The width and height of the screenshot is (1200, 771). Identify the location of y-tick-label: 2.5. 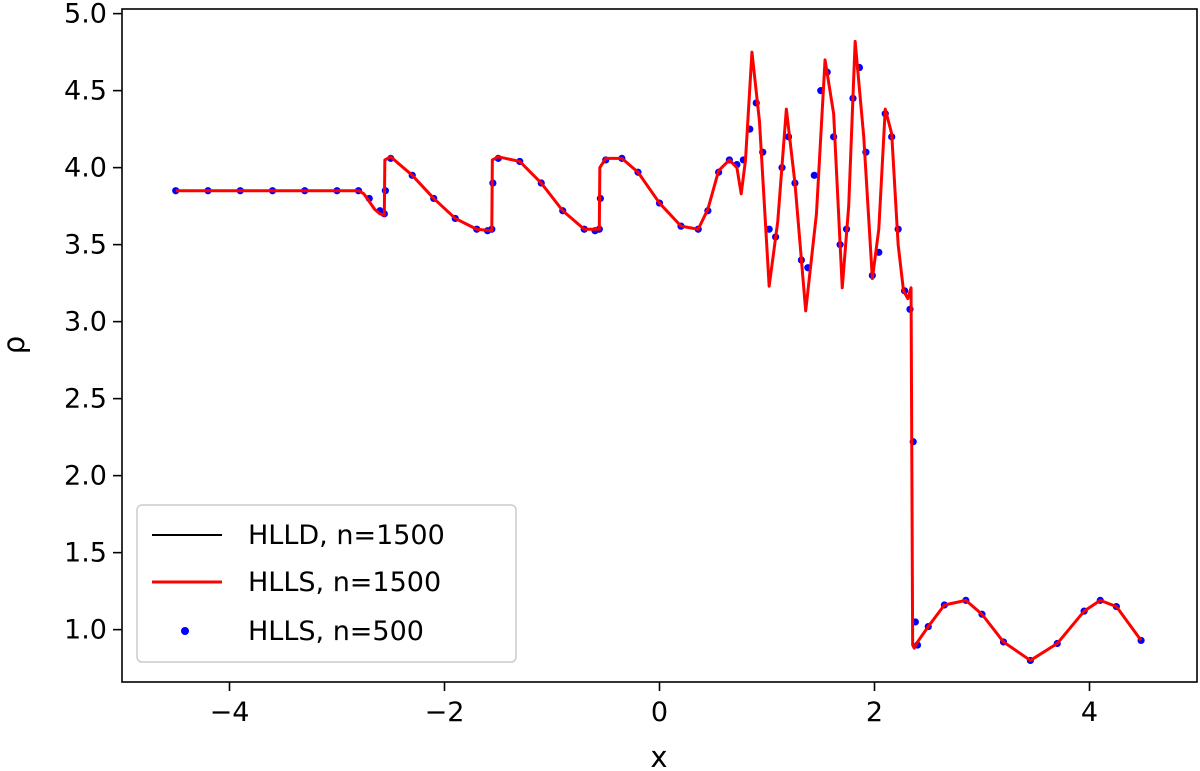
(85, 399).